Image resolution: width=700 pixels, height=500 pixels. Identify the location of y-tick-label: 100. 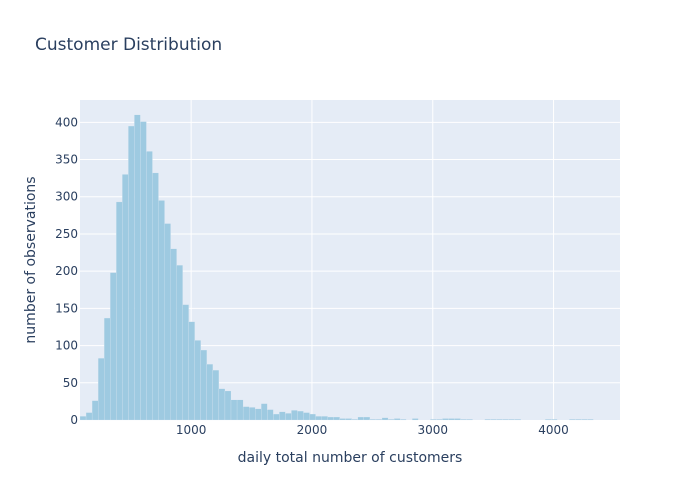
(66, 346).